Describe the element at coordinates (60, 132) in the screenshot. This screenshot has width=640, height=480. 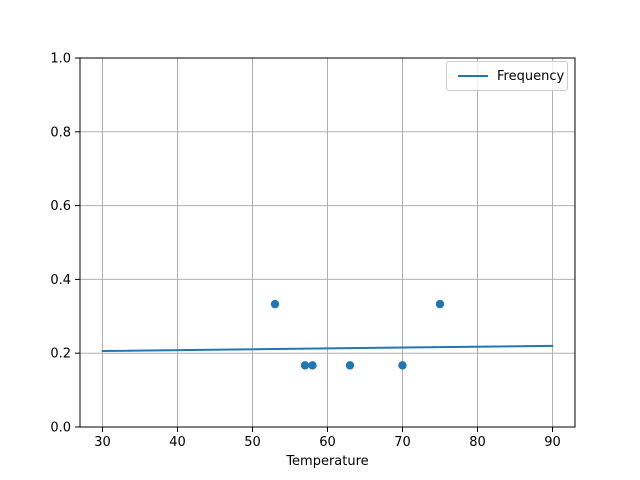
I see `y-tick-label: 0.8` at that location.